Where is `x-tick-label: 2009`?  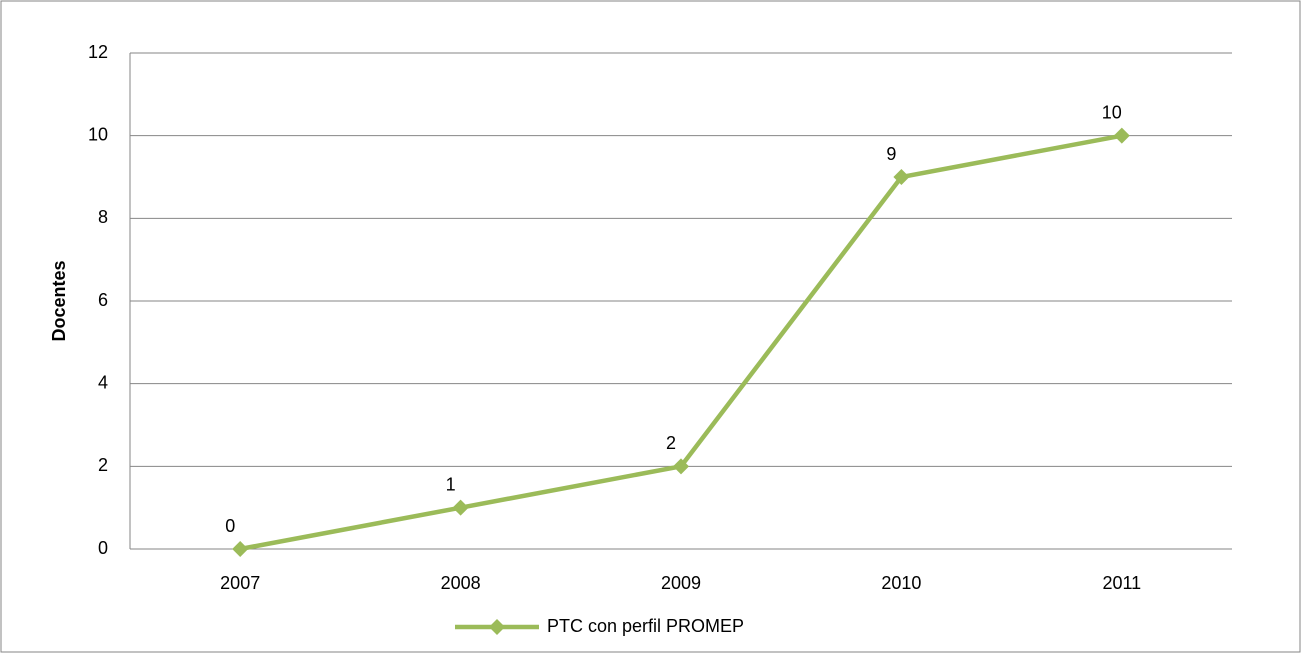
x-tick-label: 2009 is located at coordinates (681, 583).